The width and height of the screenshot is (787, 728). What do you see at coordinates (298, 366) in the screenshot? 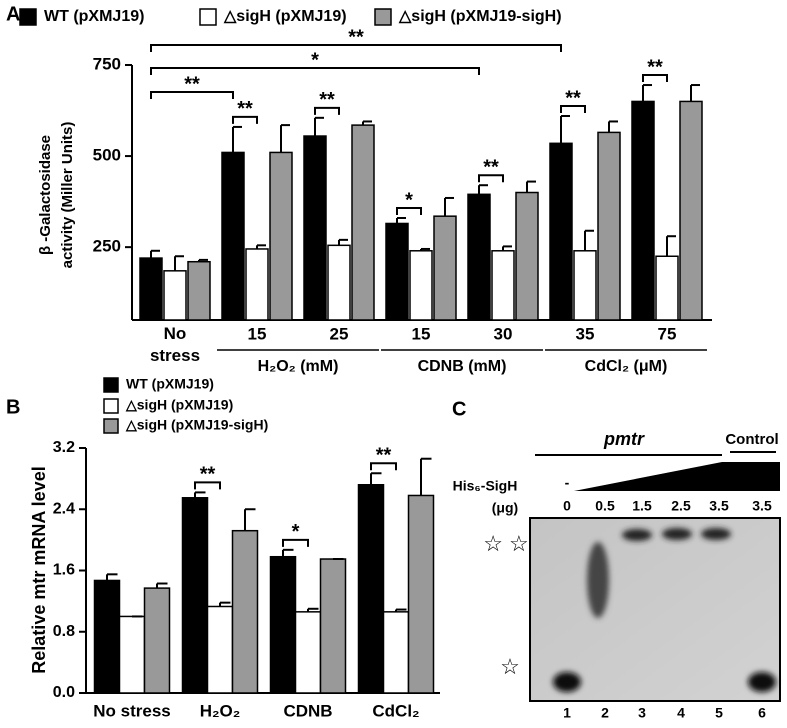
I see `group-label: H₂O₂ (mM)` at bounding box center [298, 366].